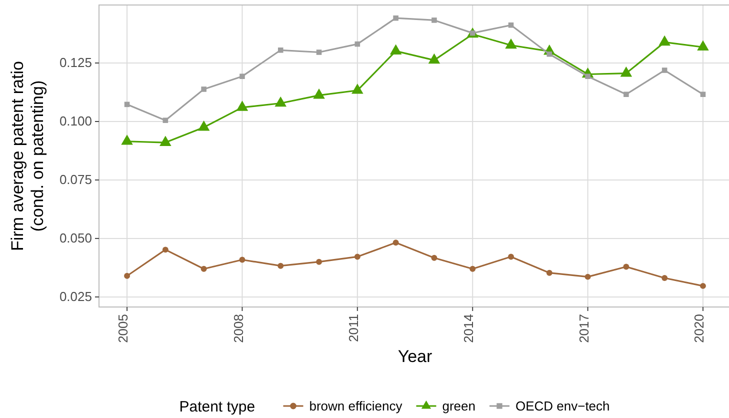  What do you see at coordinates (75, 296) in the screenshot?
I see `y-tick-label: 0.025` at bounding box center [75, 296].